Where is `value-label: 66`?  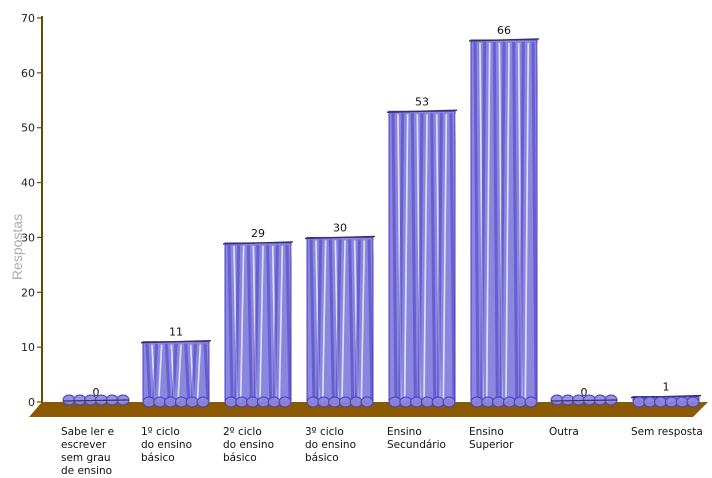 value-label: 66 is located at coordinates (504, 30).